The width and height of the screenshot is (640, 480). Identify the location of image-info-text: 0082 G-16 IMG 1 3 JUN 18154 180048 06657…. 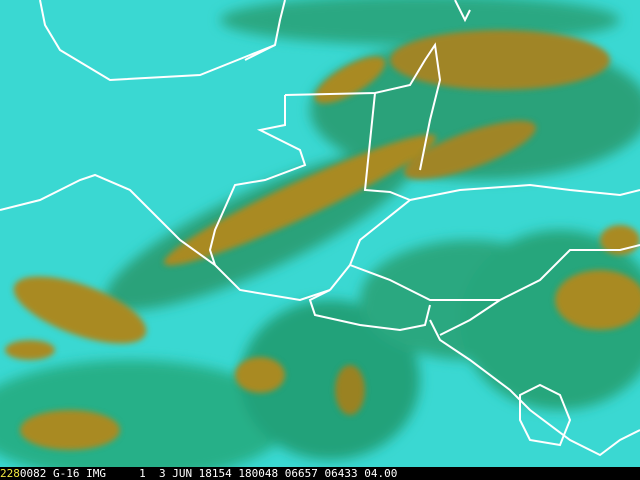
(208, 473).